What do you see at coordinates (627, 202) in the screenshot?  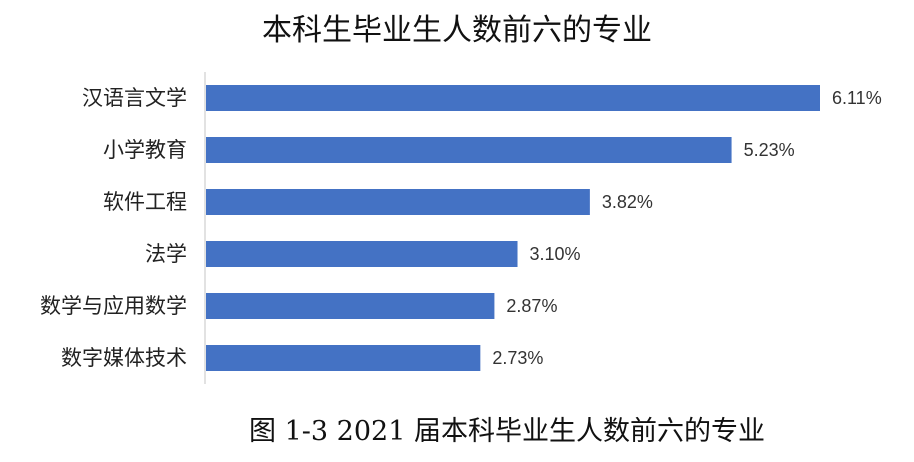 I see `data-label: 3.82%` at bounding box center [627, 202].